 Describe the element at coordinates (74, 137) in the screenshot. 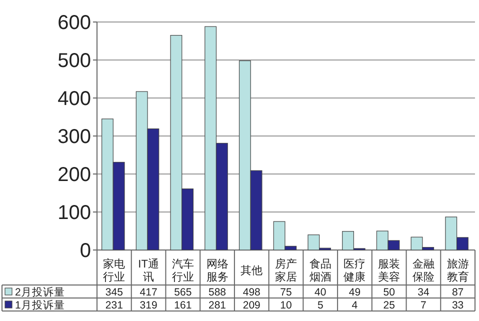

I see `y-tick-label: 300` at that location.